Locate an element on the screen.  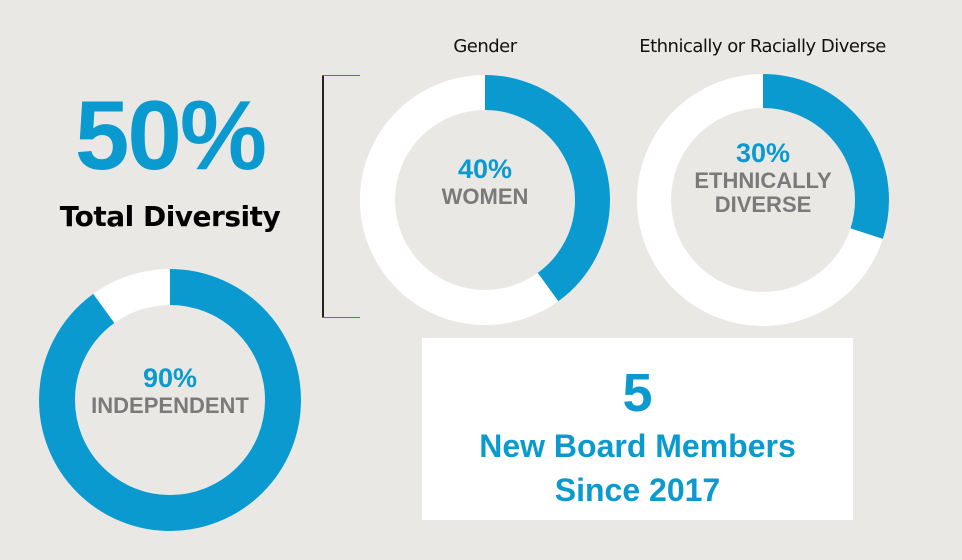
gender-label: WOMEN is located at coordinates (485, 196).